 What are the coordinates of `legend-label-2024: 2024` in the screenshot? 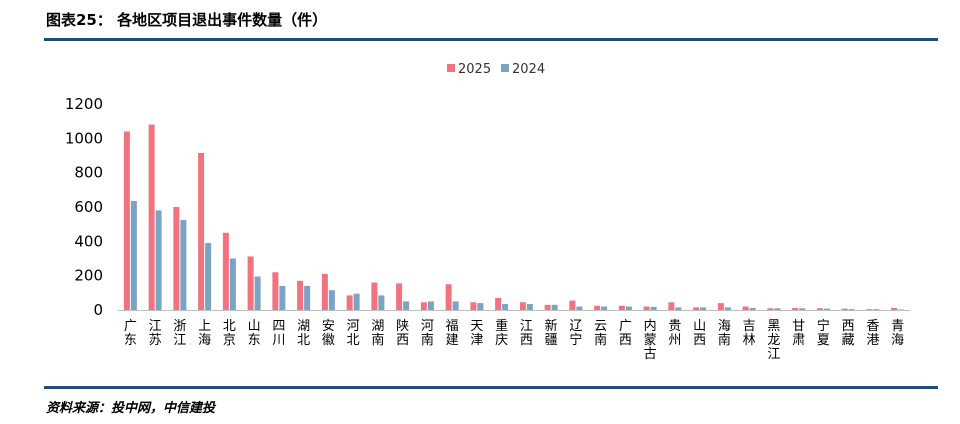 It's located at (528, 69).